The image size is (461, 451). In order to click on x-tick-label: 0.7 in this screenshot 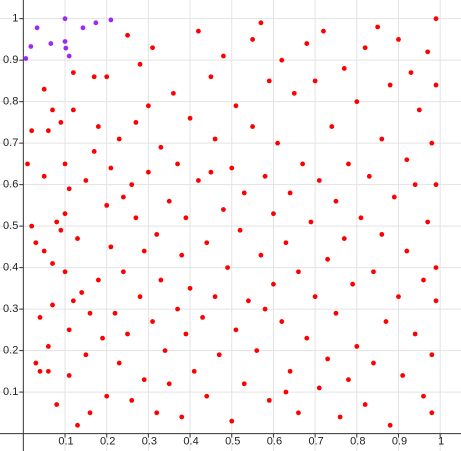, I will do `click(315, 441)`.